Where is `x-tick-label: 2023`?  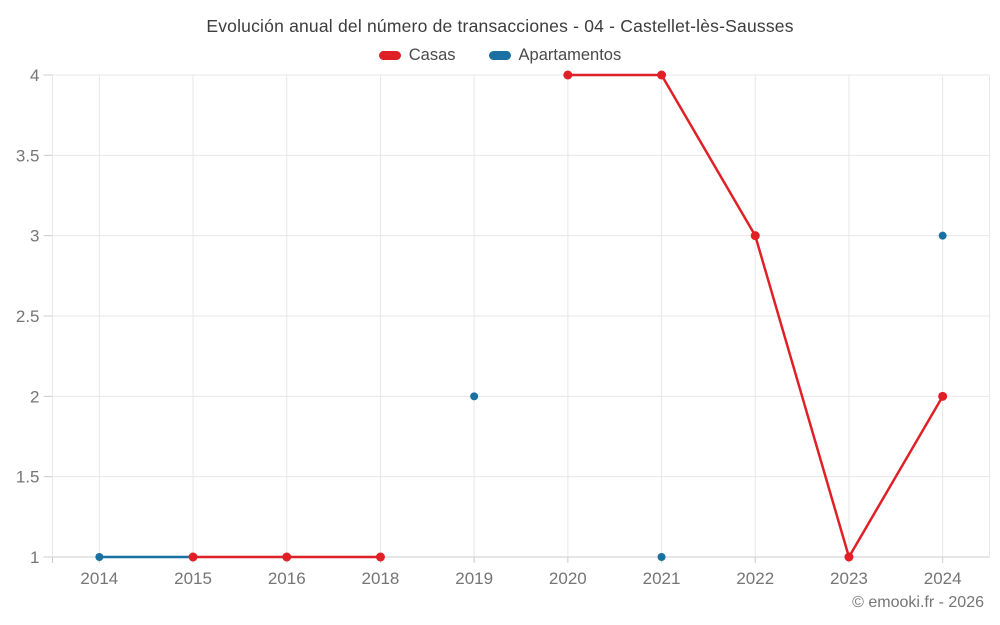 x-tick-label: 2023 is located at coordinates (849, 578).